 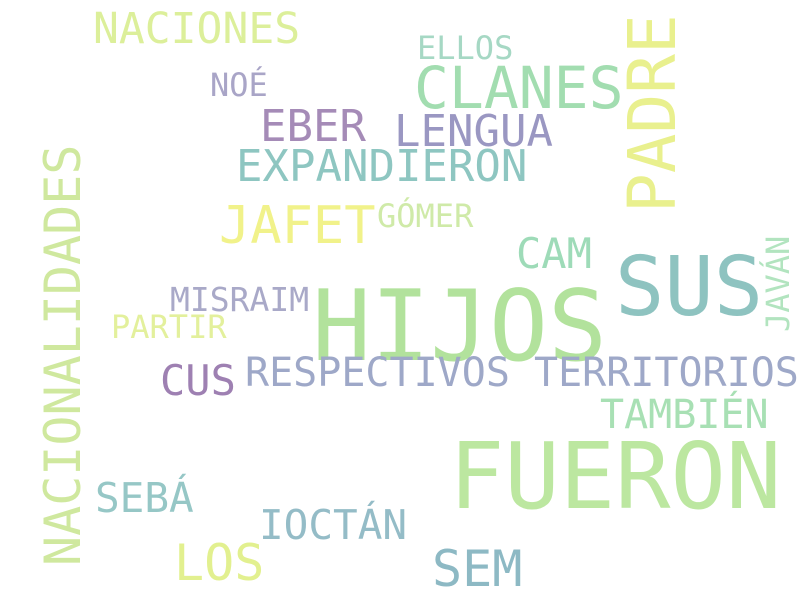 I want to click on word-respectivos-territorios: RESPECTIVOS TERRITORIOS, so click(x=522, y=373).